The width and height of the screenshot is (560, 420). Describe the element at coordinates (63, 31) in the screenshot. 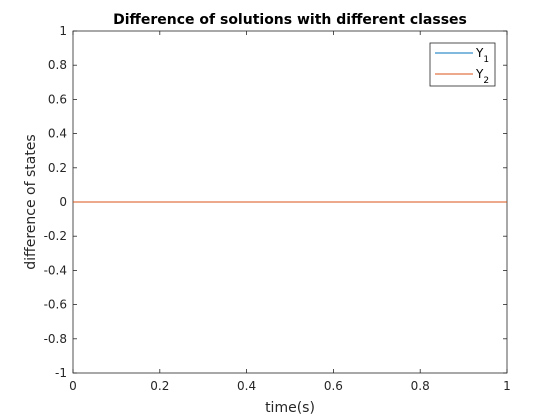

I see `y-tick-label: 1` at that location.